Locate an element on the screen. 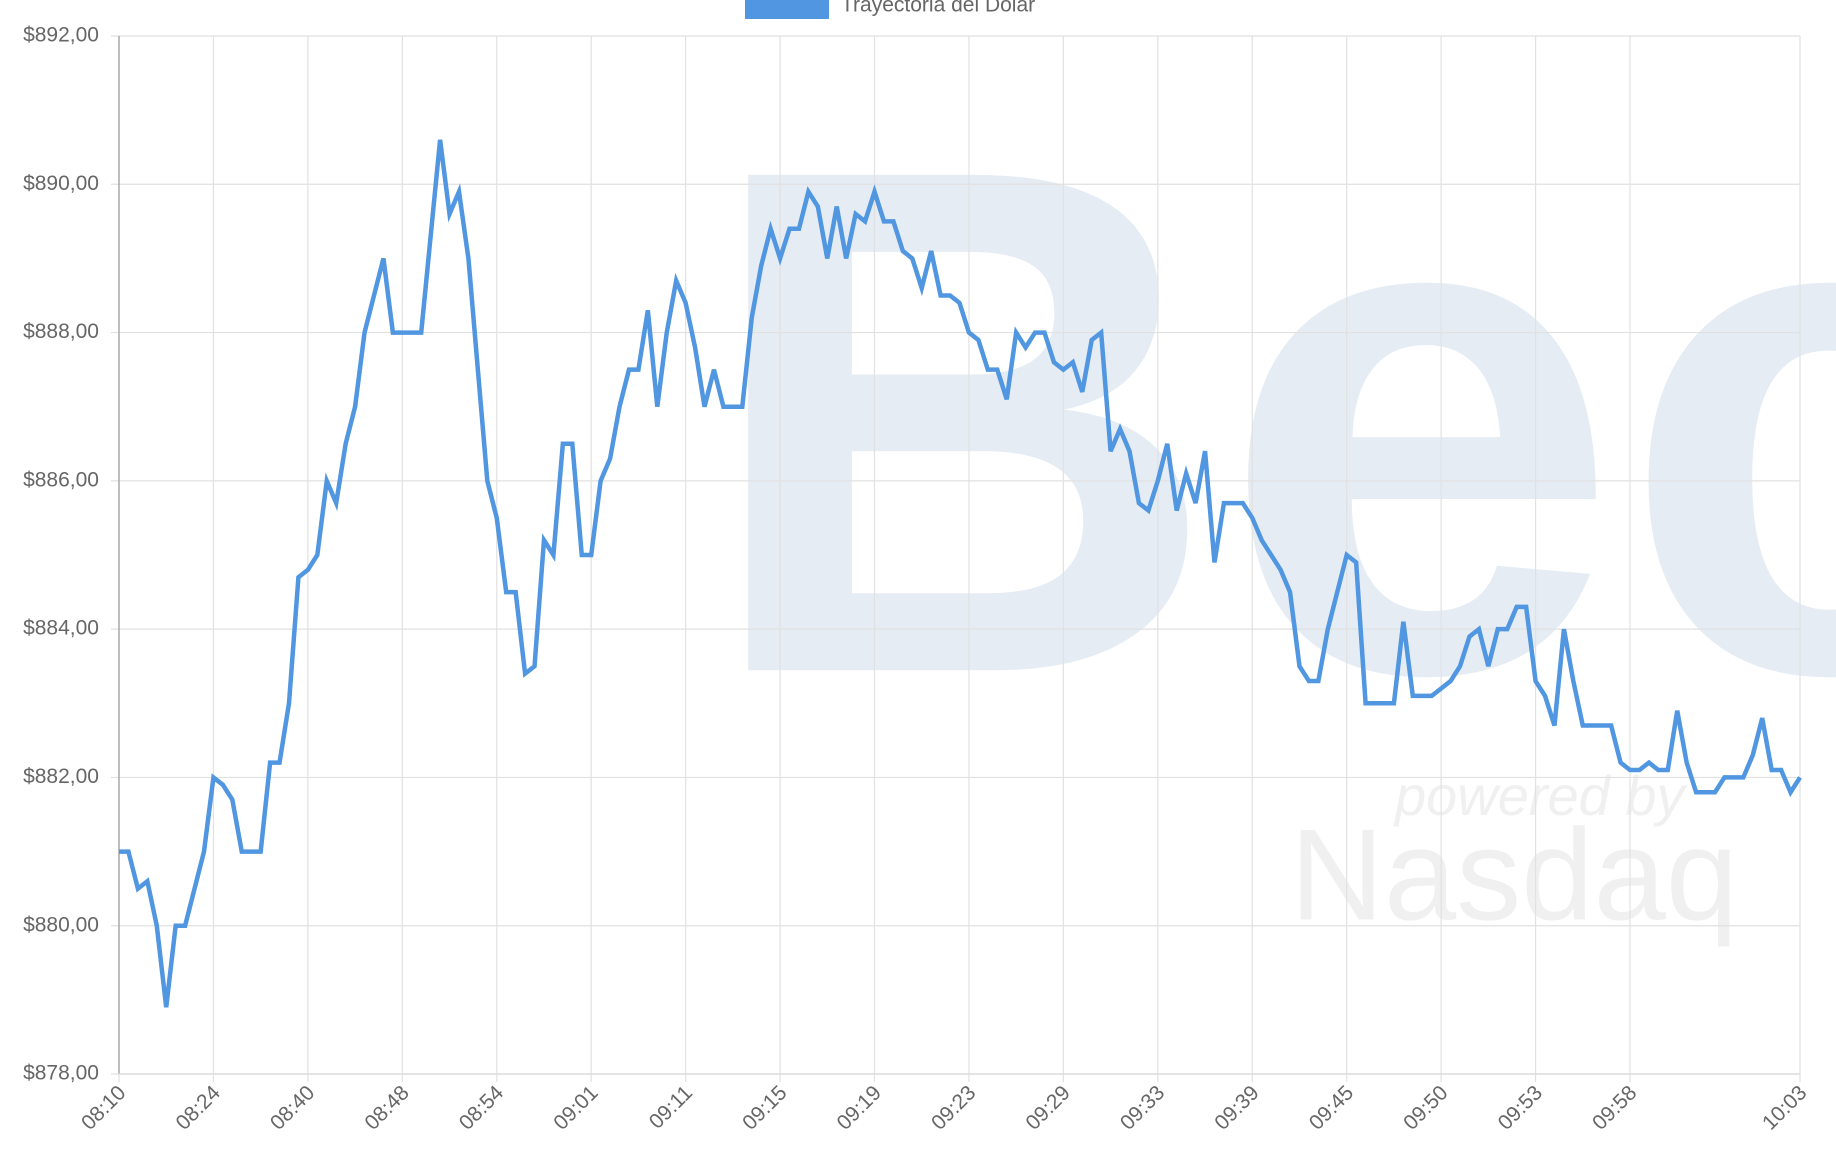 The height and width of the screenshot is (1176, 1836). x-tick-label: 09:39 is located at coordinates (1236, 1107).